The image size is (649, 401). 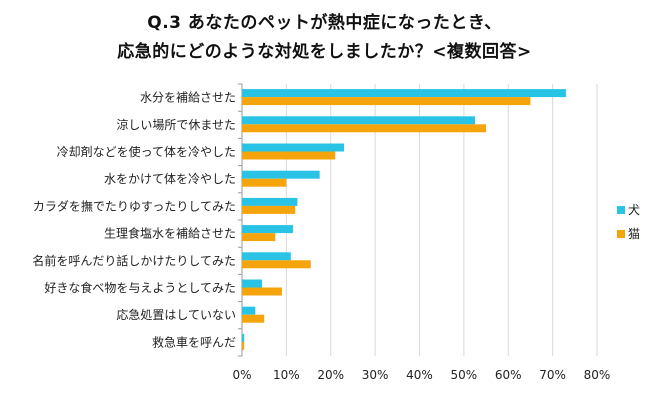 I want to click on category-label: 名前を呼んだり話しかけたりしてみた, so click(x=134, y=260).